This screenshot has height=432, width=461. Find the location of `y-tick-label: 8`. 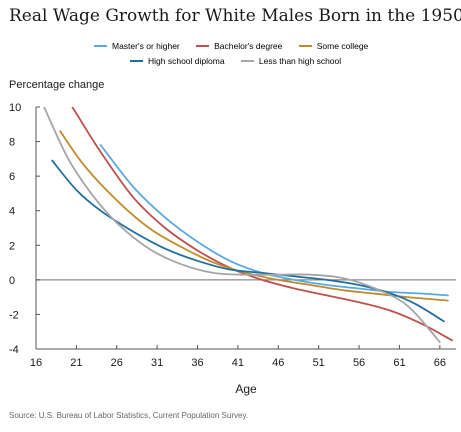

y-tick-label: 8 is located at coordinates (12, 143).